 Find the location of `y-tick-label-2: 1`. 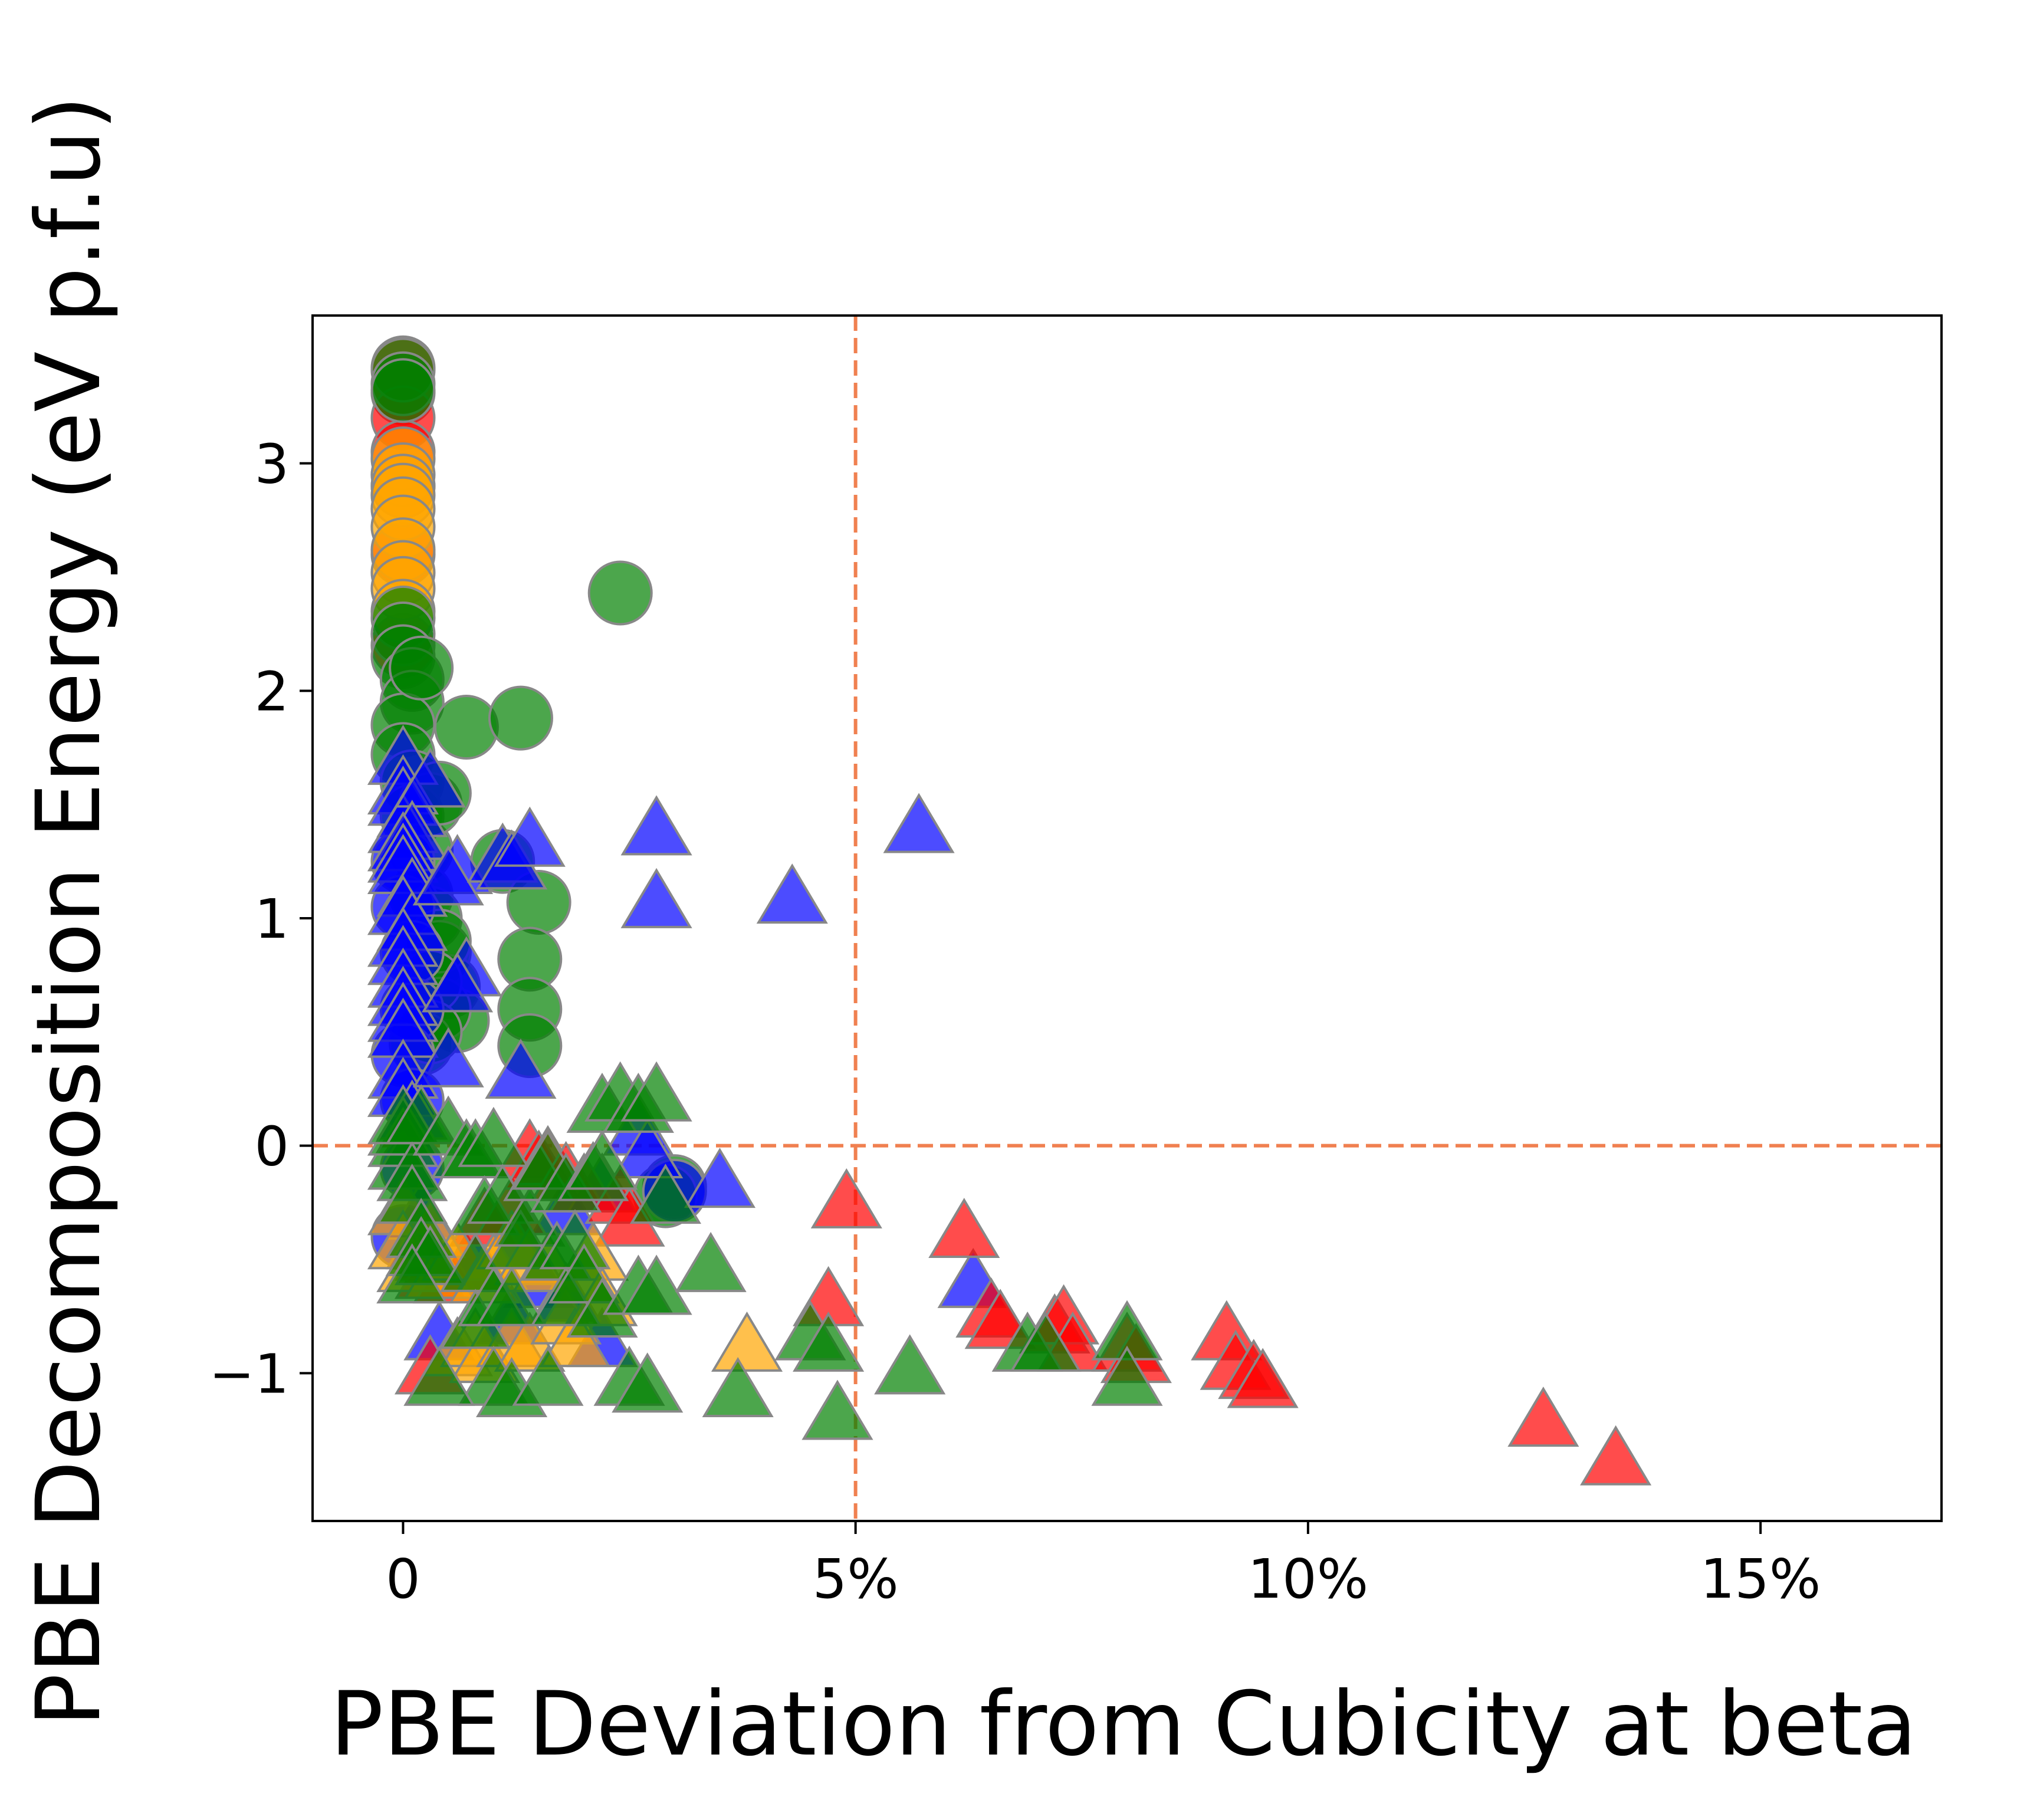

y-tick-label-2: 1 is located at coordinates (271, 919).